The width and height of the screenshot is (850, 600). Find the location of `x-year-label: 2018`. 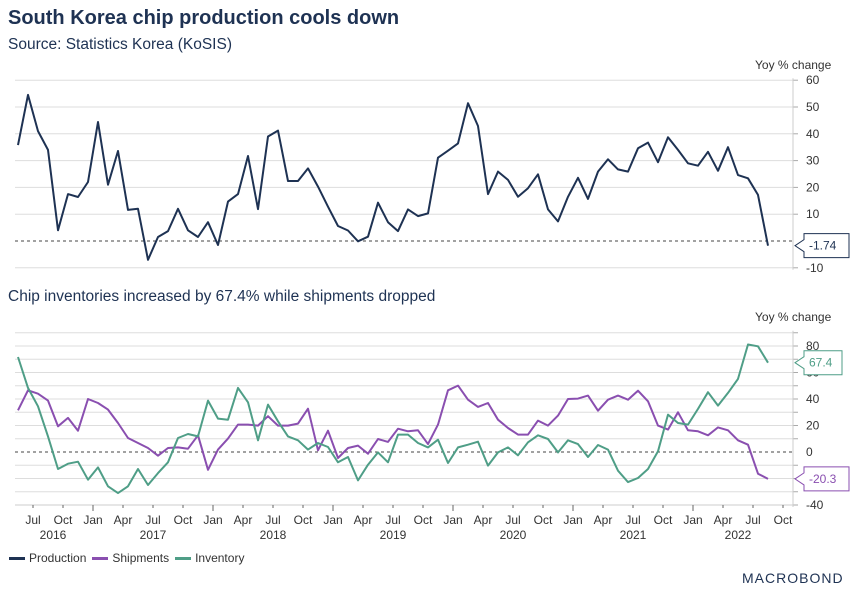

x-year-label: 2018 is located at coordinates (273, 535).